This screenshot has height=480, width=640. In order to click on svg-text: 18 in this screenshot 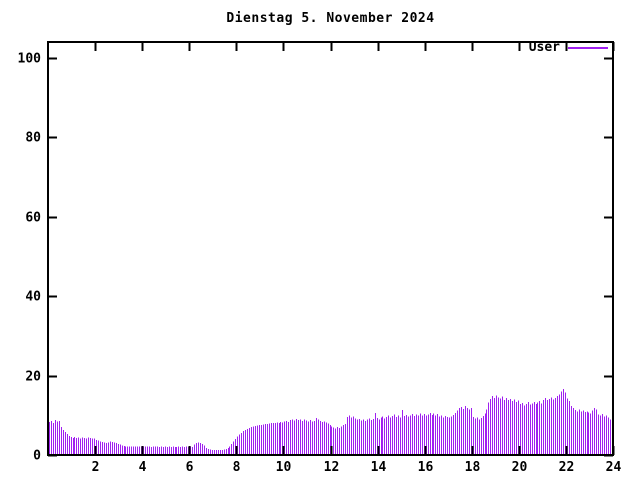, I will do `click(473, 467)`.